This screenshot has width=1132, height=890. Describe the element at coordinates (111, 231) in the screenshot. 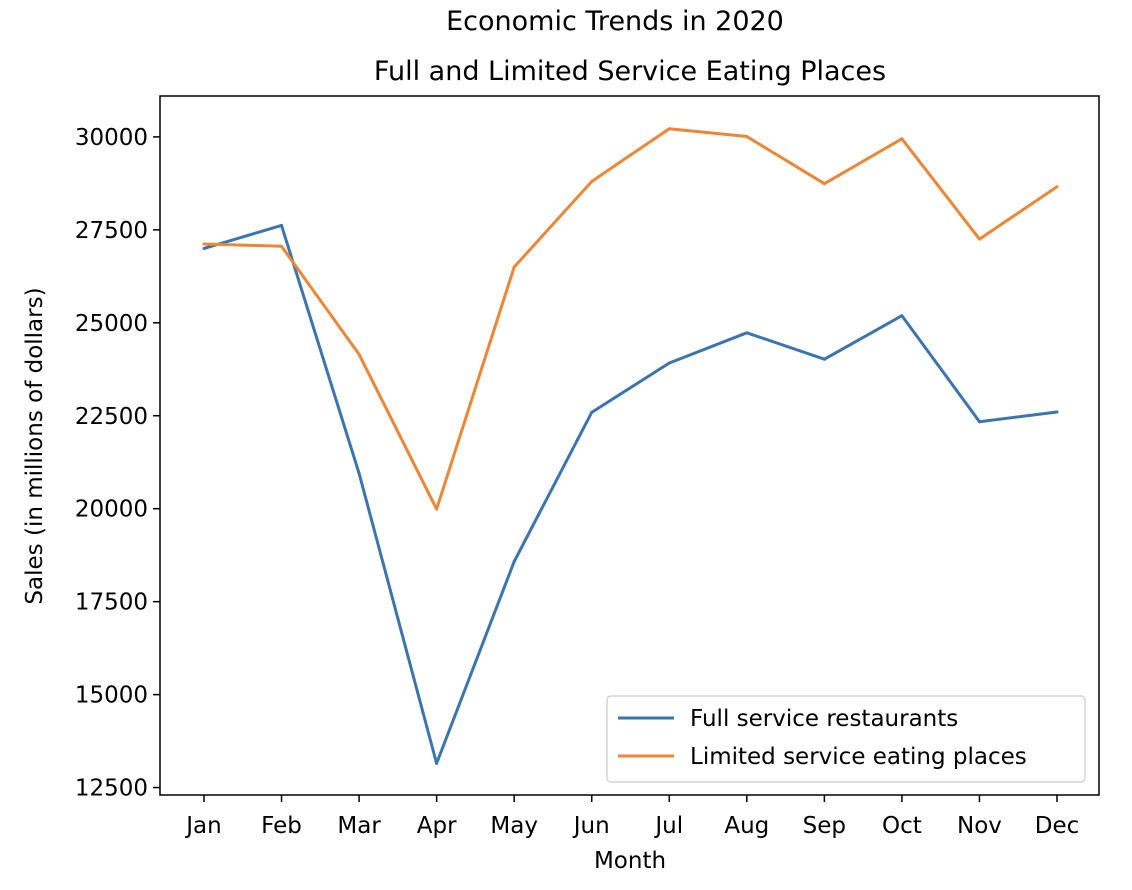

I see `y-tick-label: 27500` at that location.